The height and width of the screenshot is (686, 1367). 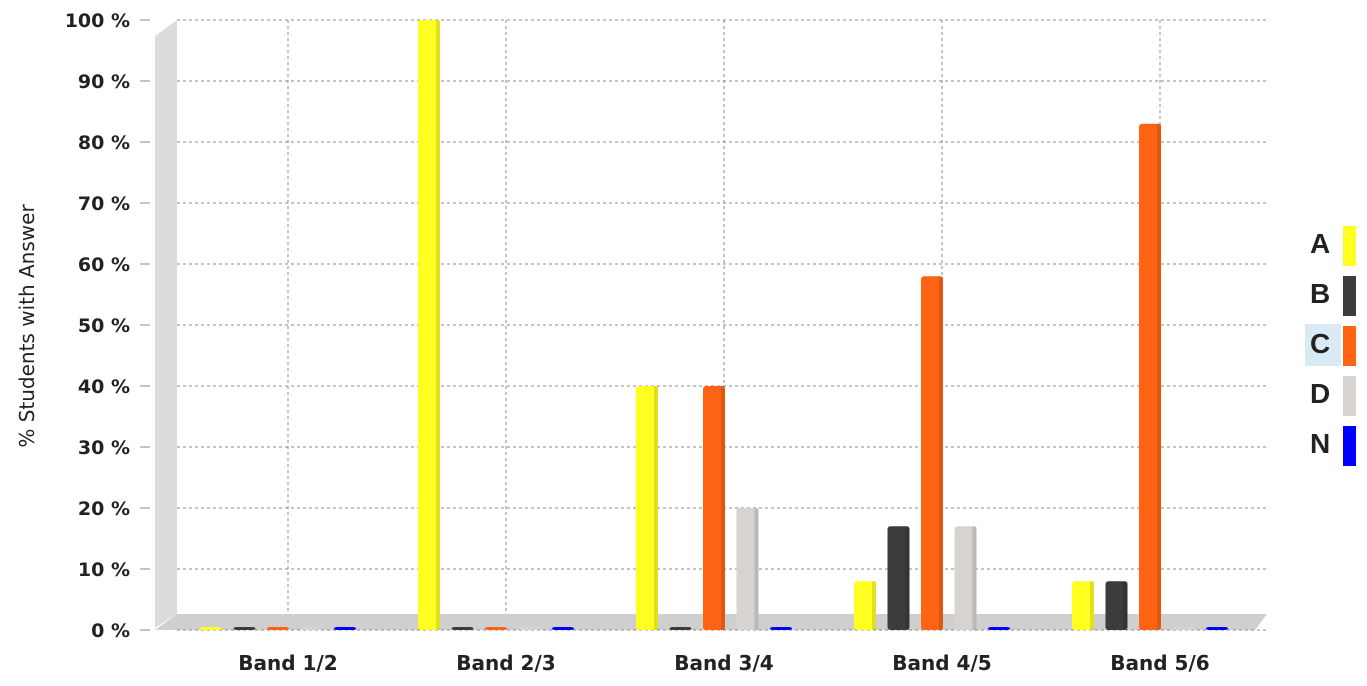 What do you see at coordinates (27, 326) in the screenshot?
I see `y-axis-title: % Students with Answer` at bounding box center [27, 326].